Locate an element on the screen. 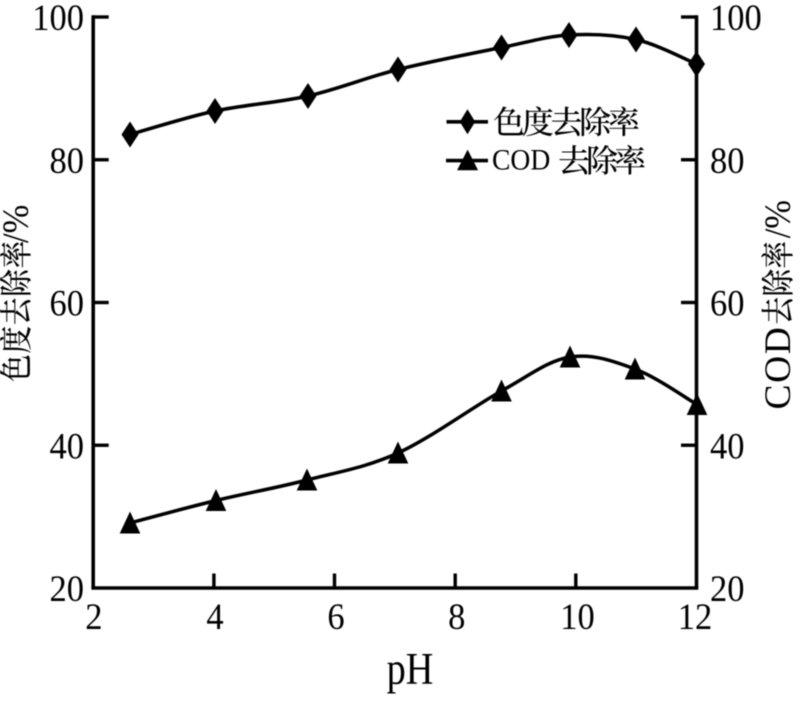 This screenshot has width=803, height=705. svg-text: 8 is located at coordinates (456, 617).